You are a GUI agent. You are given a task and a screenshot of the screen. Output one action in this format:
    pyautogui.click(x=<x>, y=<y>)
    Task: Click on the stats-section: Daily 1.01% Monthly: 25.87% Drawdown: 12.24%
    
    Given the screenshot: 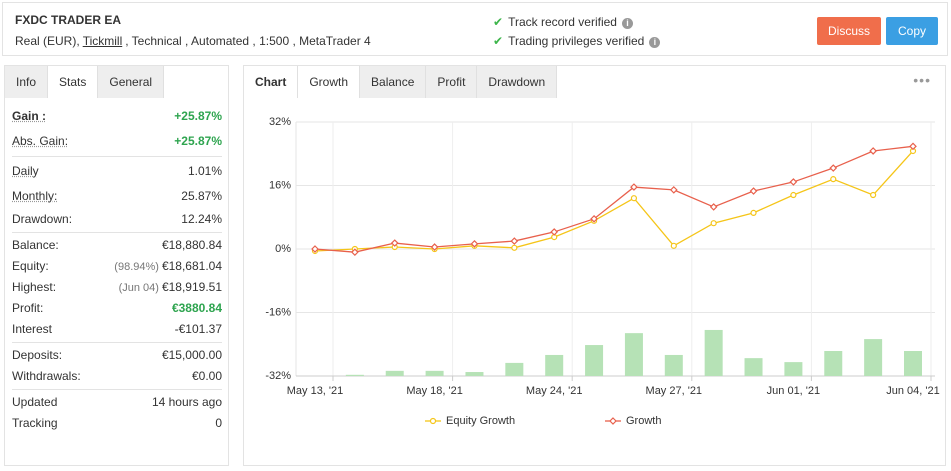 What is the action you would take?
    pyautogui.click(x=117, y=195)
    